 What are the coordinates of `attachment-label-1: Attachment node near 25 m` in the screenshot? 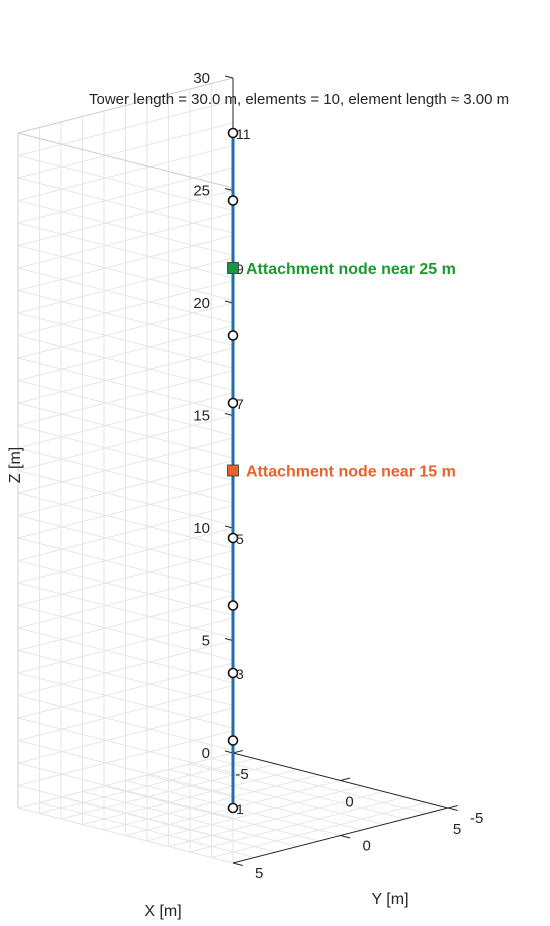 It's located at (351, 269).